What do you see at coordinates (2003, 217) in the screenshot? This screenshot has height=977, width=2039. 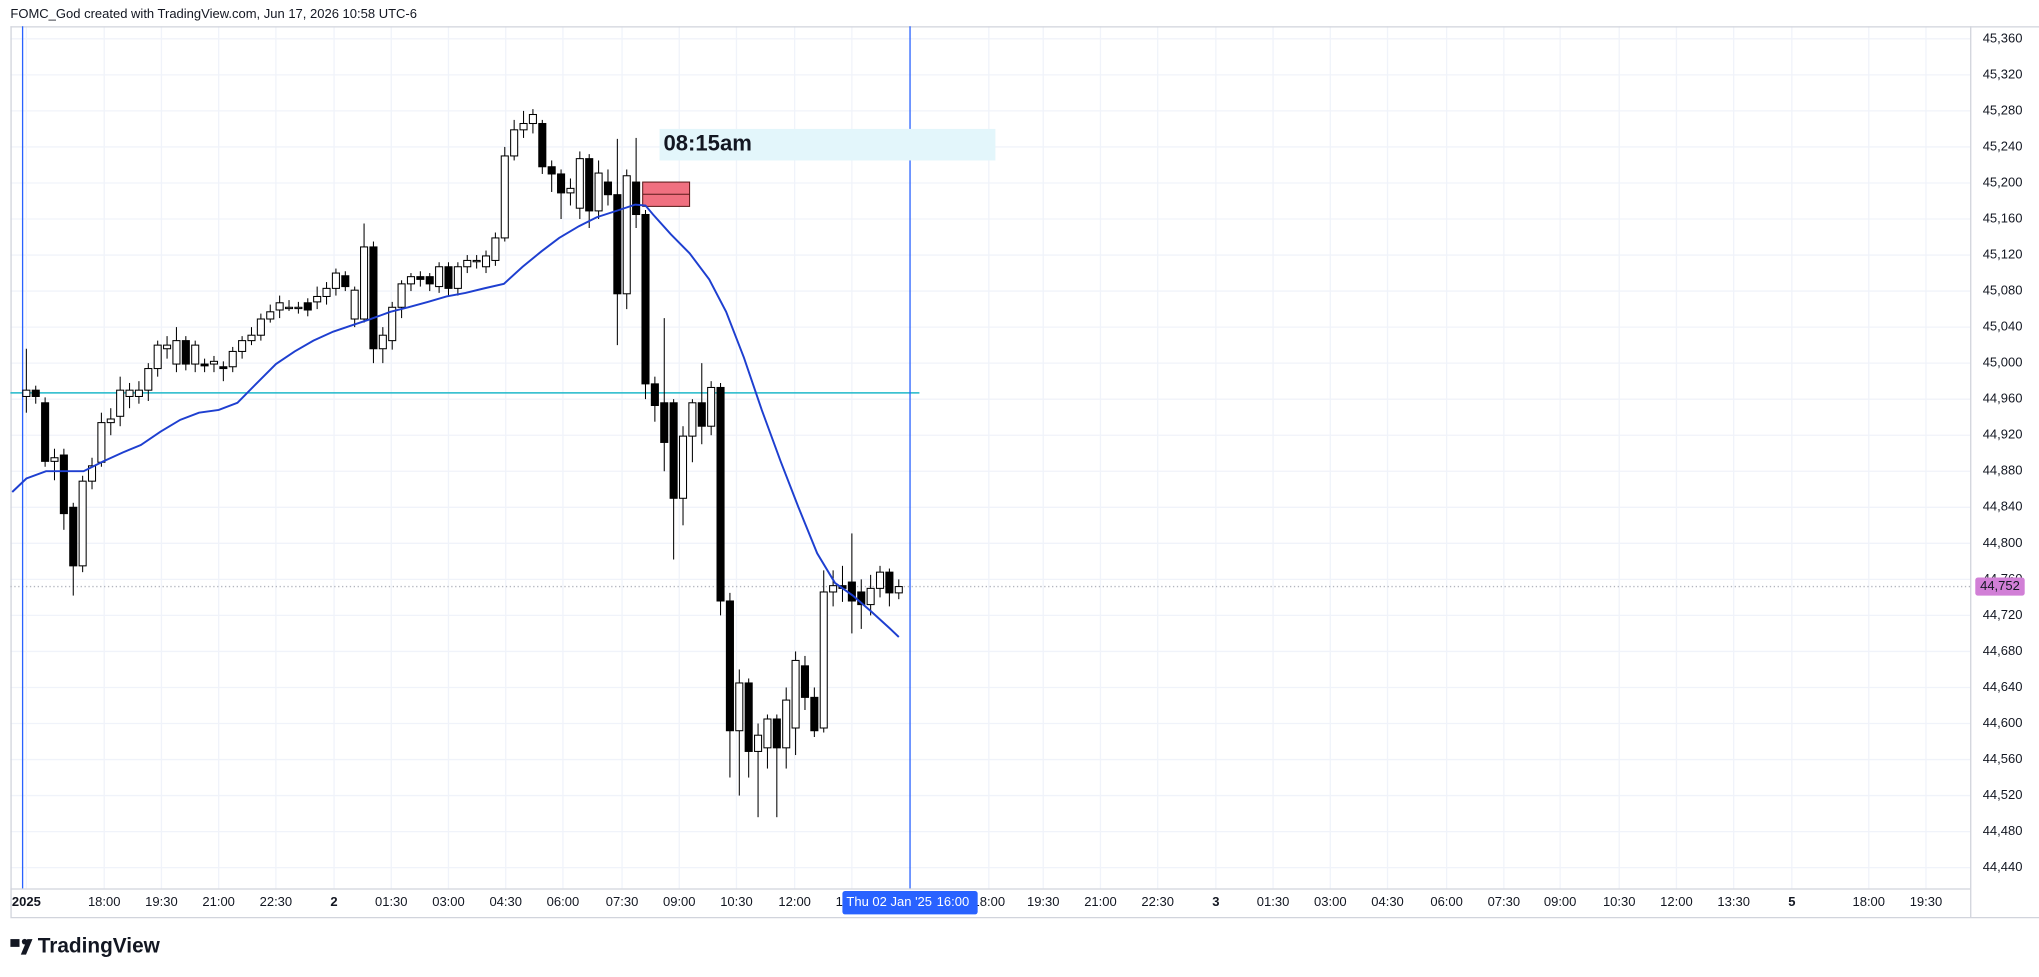 I see `y-tick-label: 45,160` at bounding box center [2003, 217].